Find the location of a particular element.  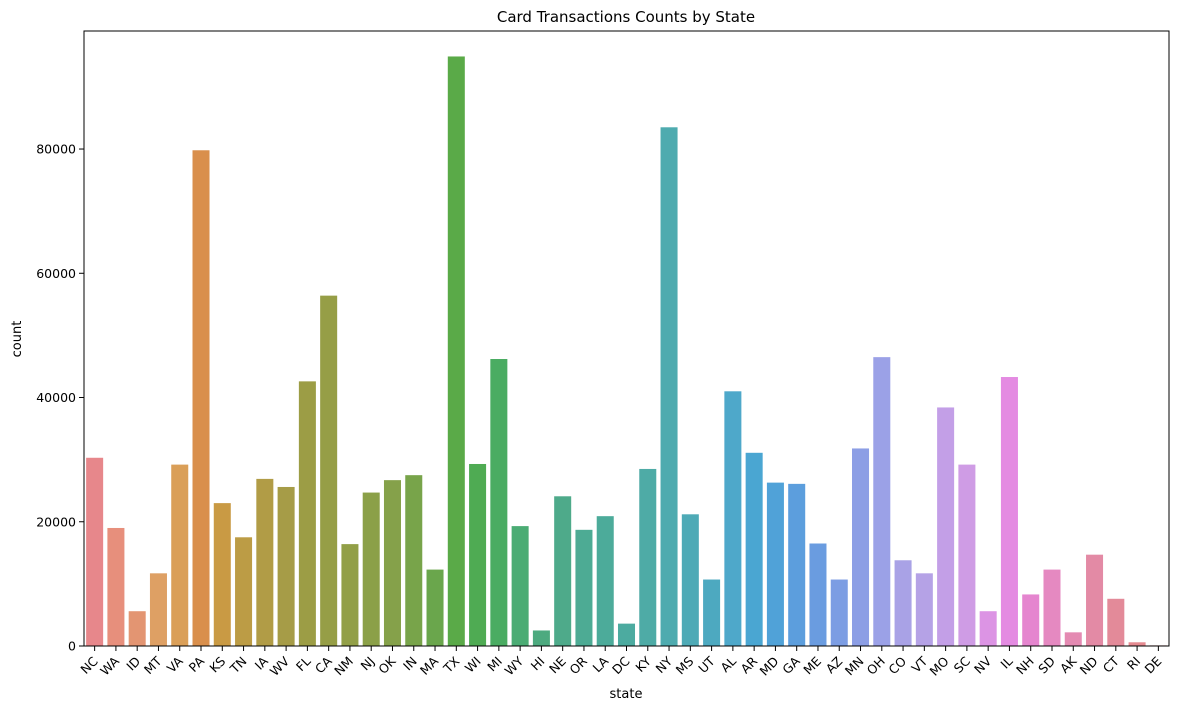

bar-ca is located at coordinates (329, 470).